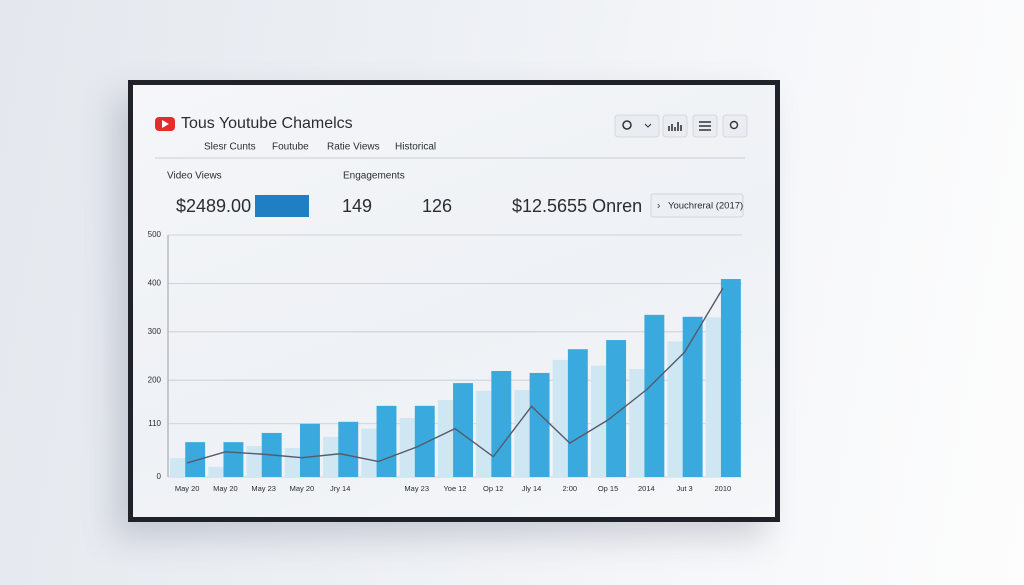 The image size is (1024, 585). I want to click on tab: Historical, so click(415, 147).